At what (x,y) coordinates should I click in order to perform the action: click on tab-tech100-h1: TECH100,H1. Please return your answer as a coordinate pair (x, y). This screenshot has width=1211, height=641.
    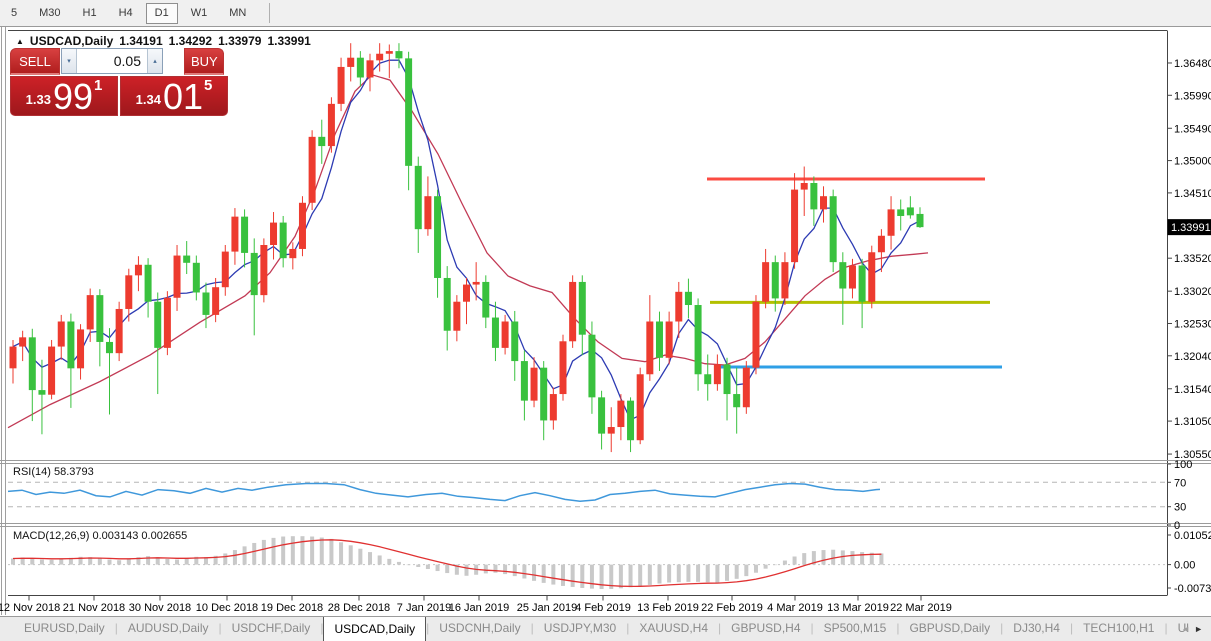
    Looking at the image, I should click on (1119, 628).